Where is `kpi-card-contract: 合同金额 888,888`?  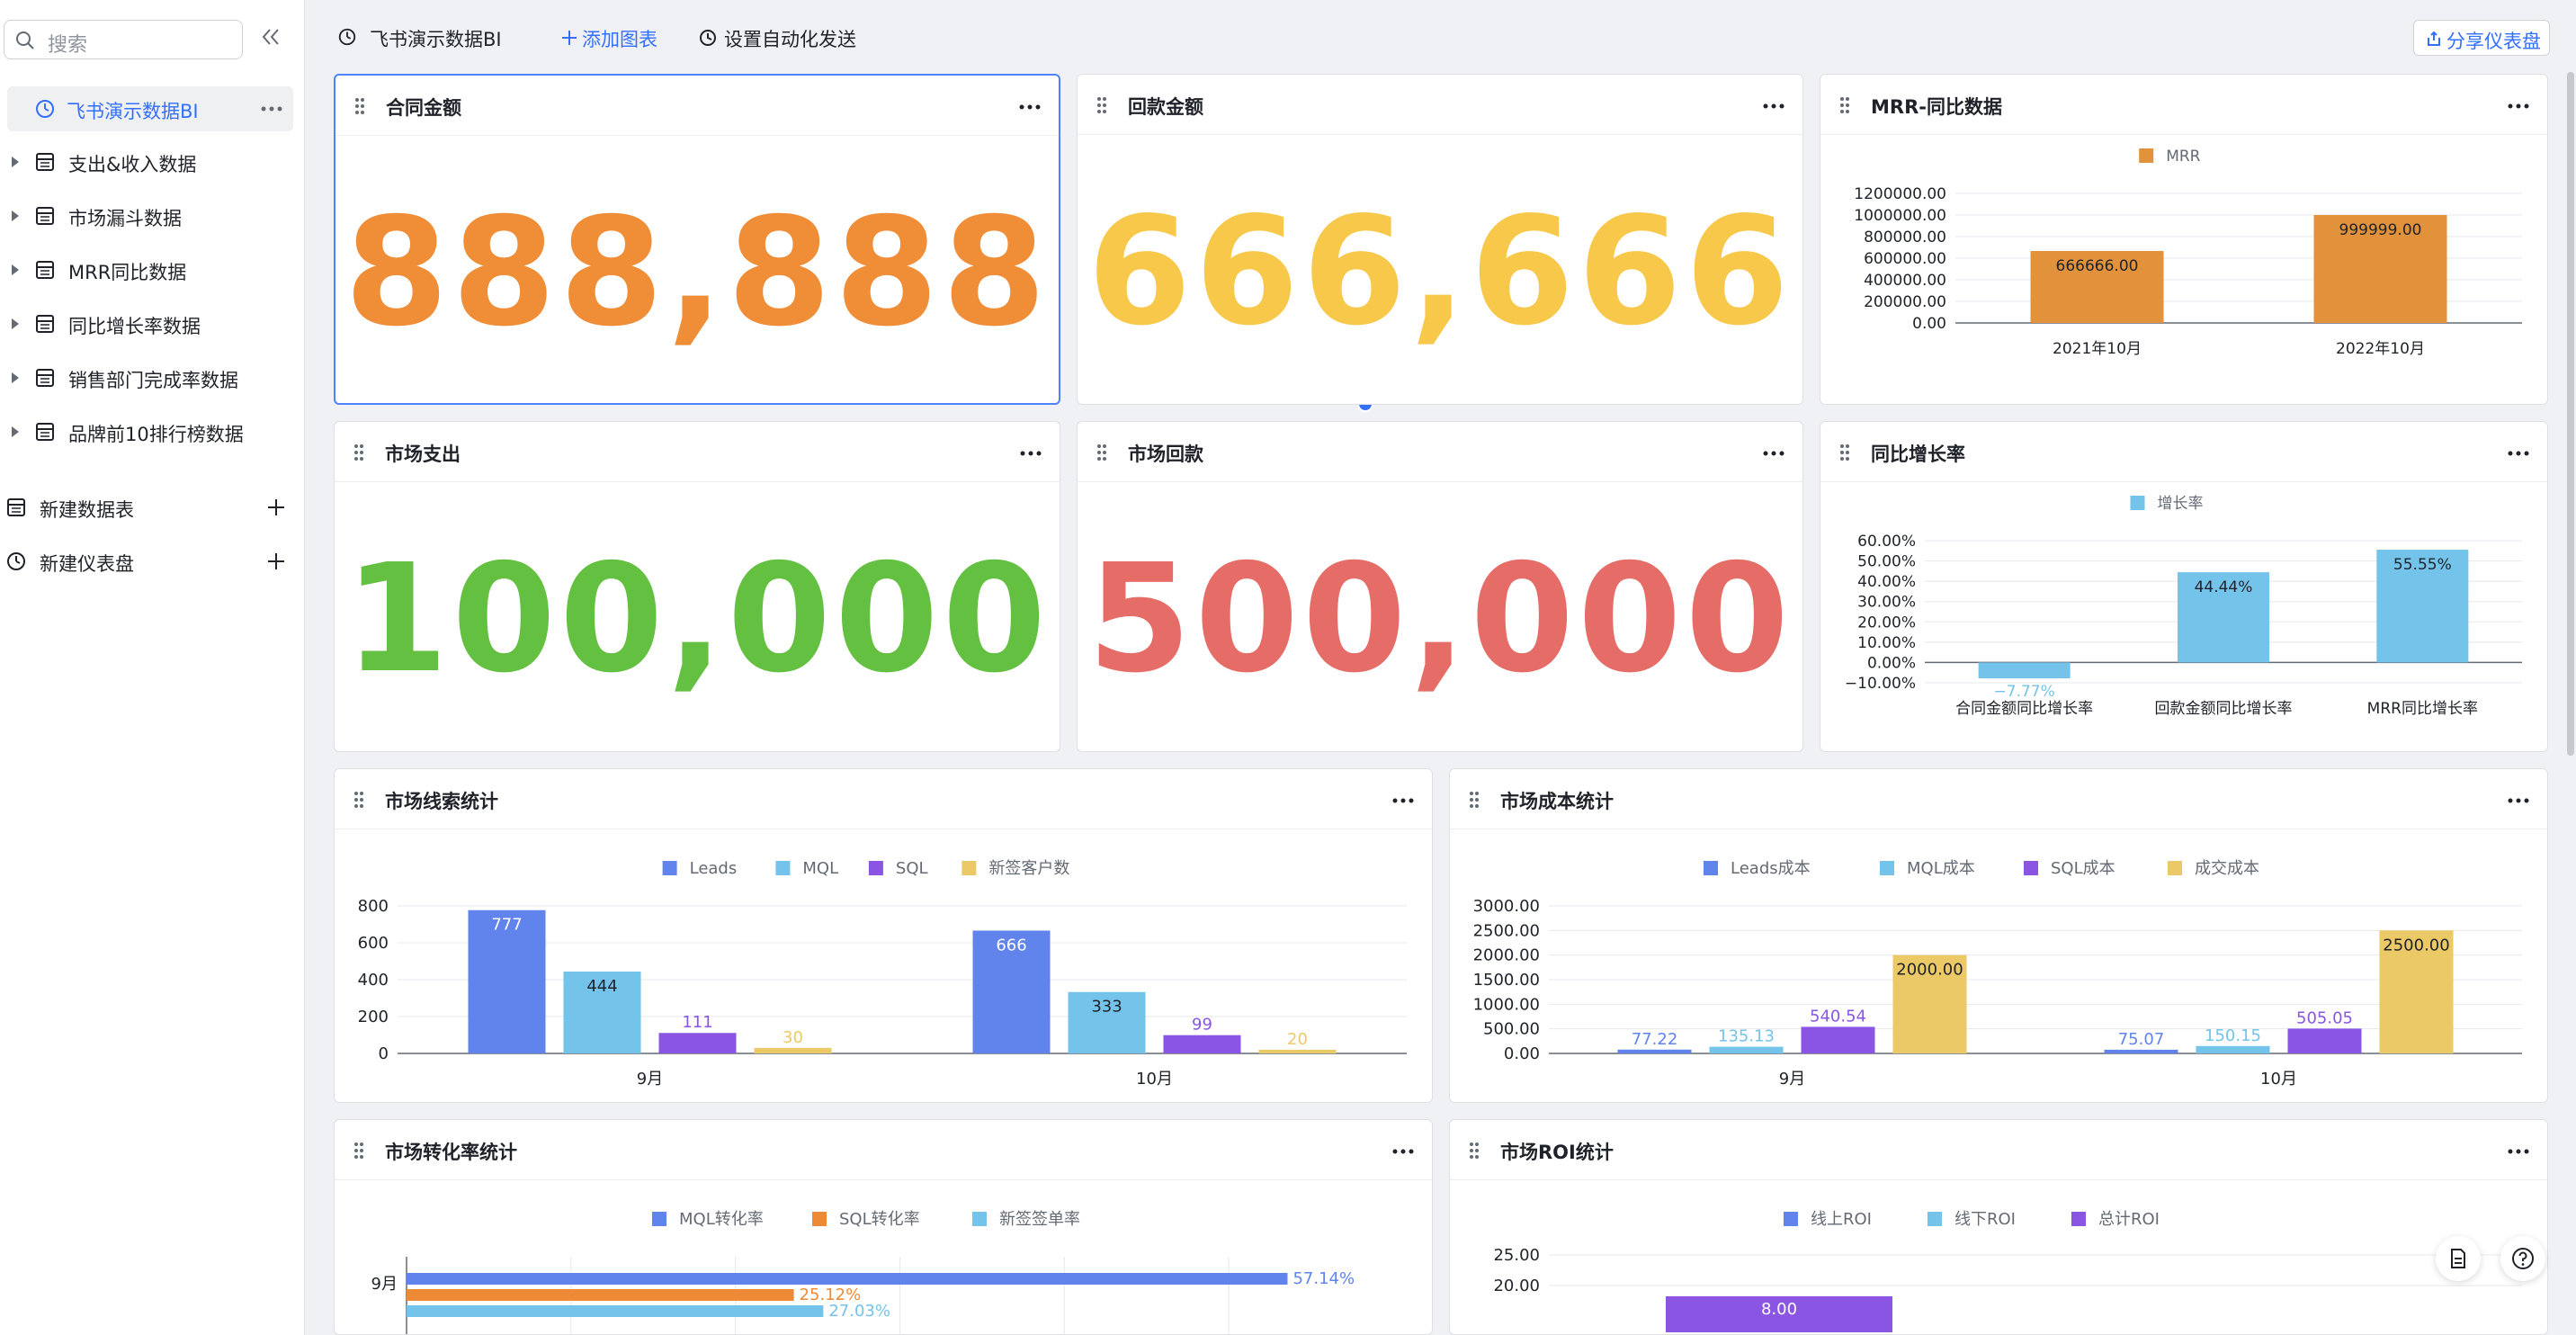 kpi-card-contract: 合同金额 888,888 is located at coordinates (697, 240).